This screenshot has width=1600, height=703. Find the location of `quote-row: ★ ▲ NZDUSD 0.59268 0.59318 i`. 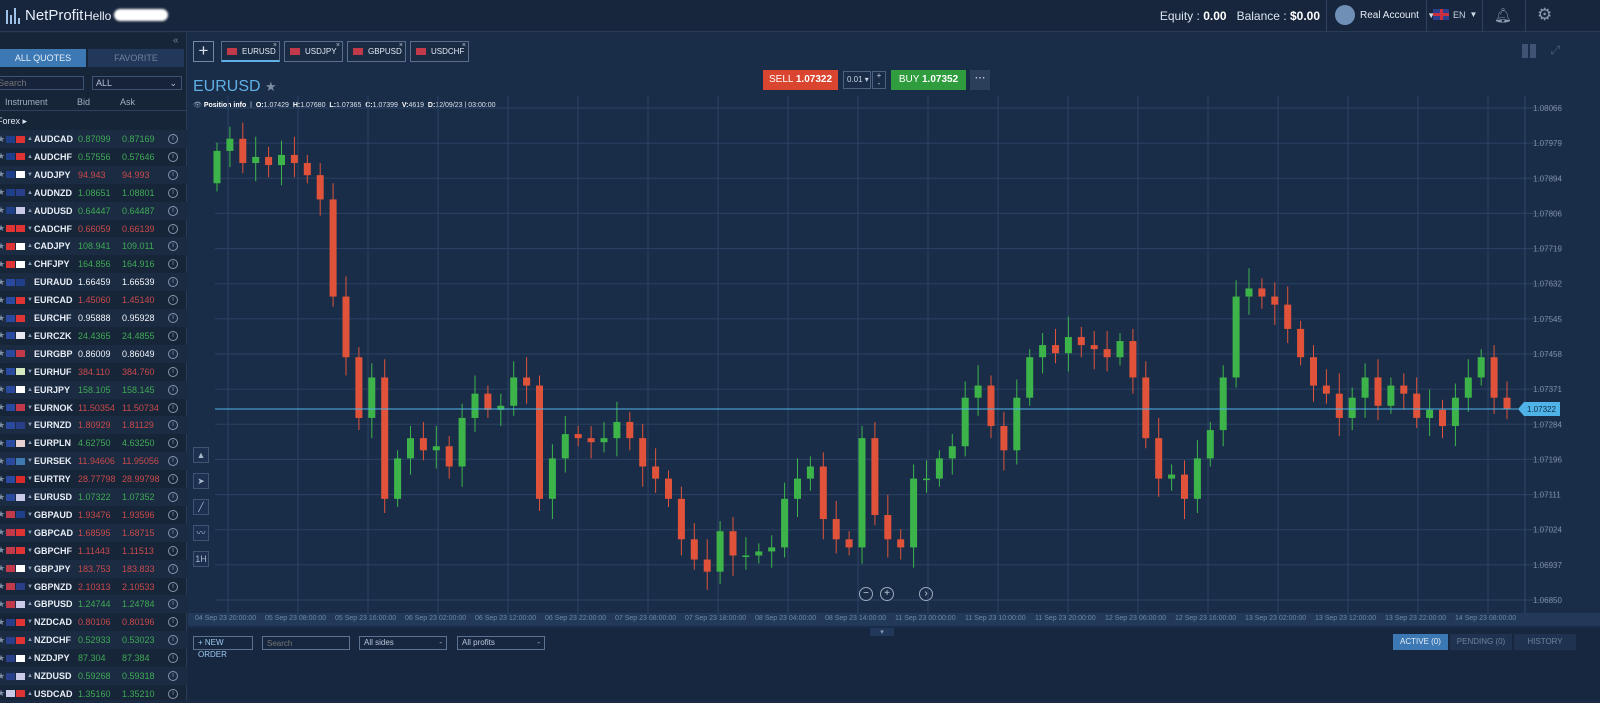

quote-row: ★ ▲ NZDUSD 0.59268 0.59318 i is located at coordinates (93, 676).